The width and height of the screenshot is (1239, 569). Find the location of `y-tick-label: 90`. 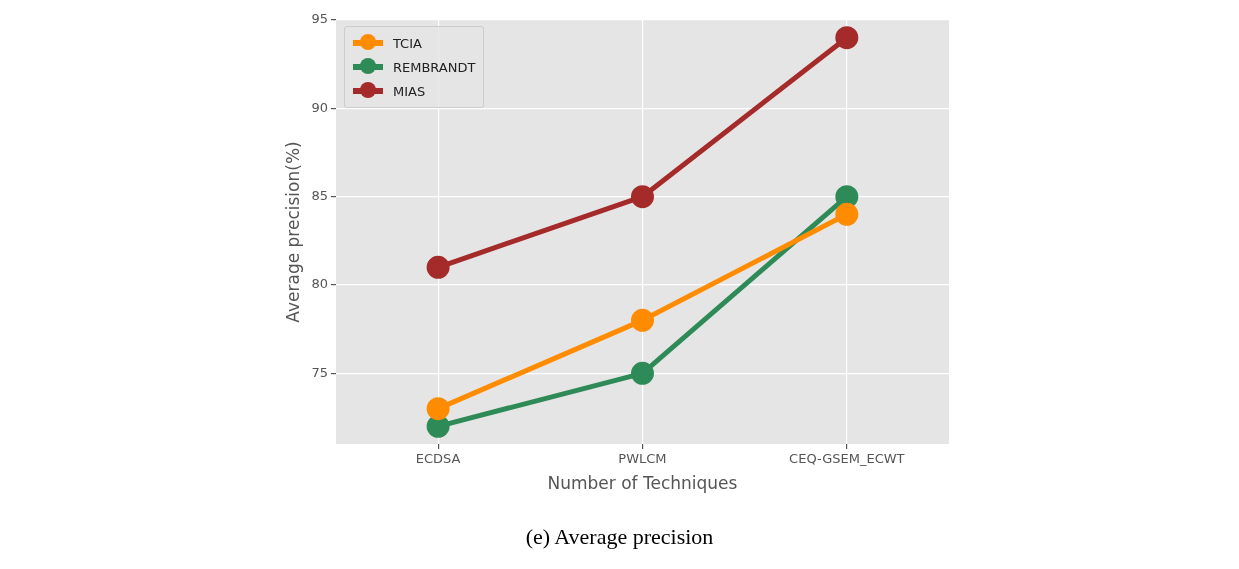

y-tick-label: 90 is located at coordinates (319, 107).